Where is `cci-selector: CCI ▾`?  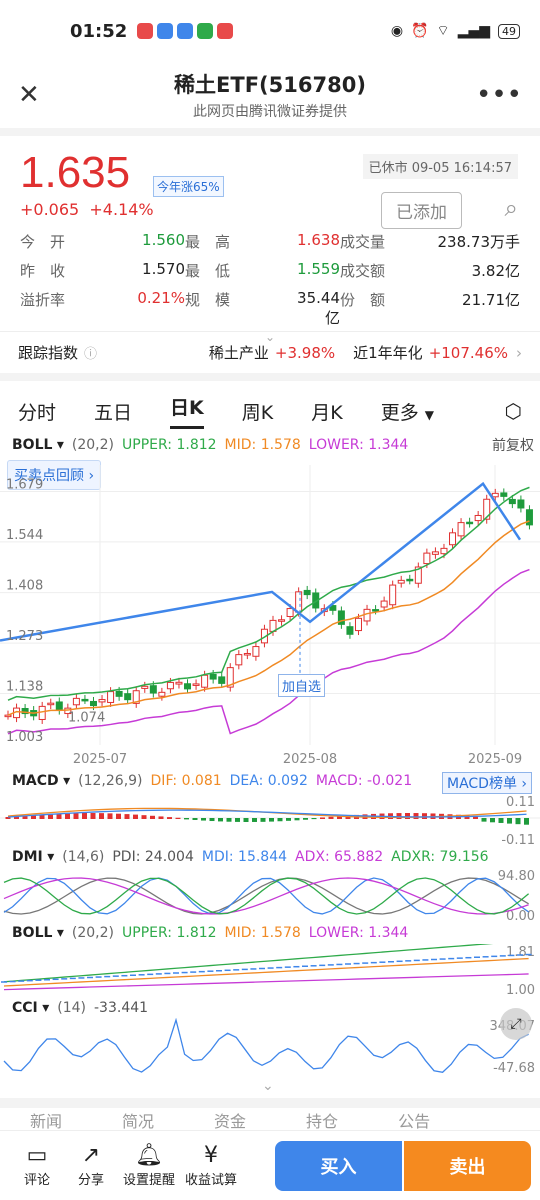 cci-selector: CCI ▾ is located at coordinates (31, 1008).